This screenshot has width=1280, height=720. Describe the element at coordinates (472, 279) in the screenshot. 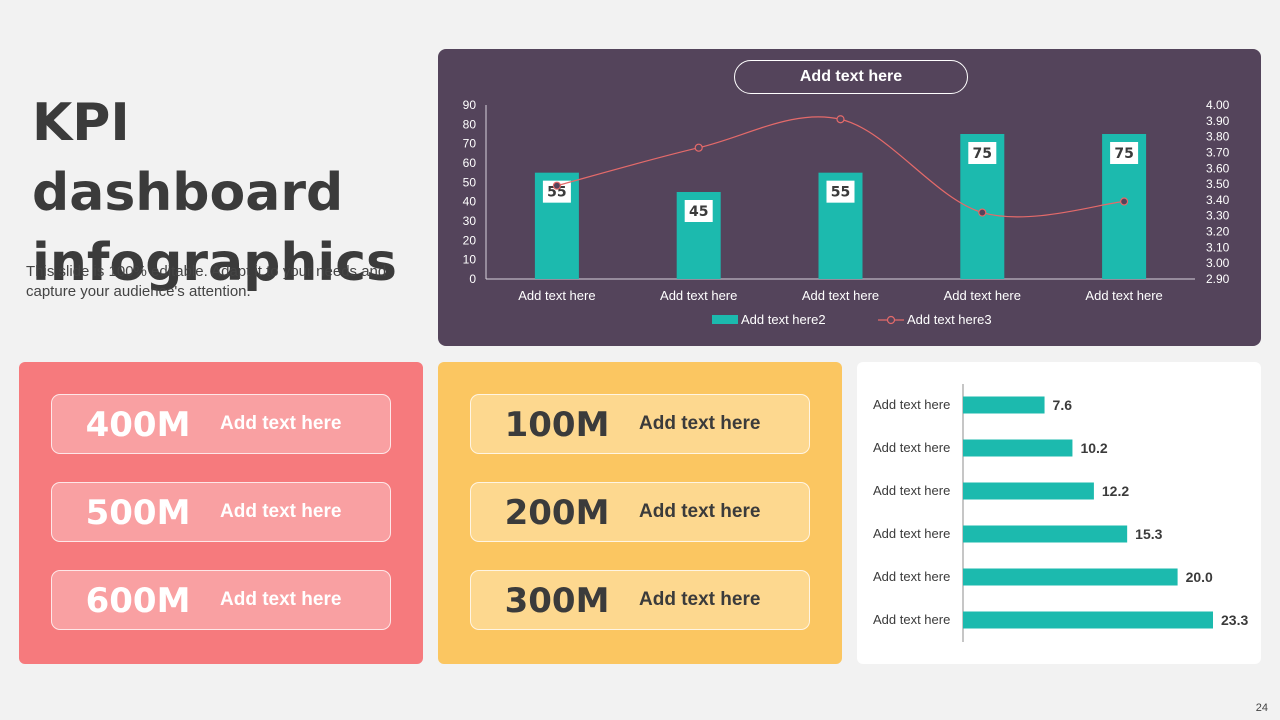

I see `y-tick-label: 0` at that location.